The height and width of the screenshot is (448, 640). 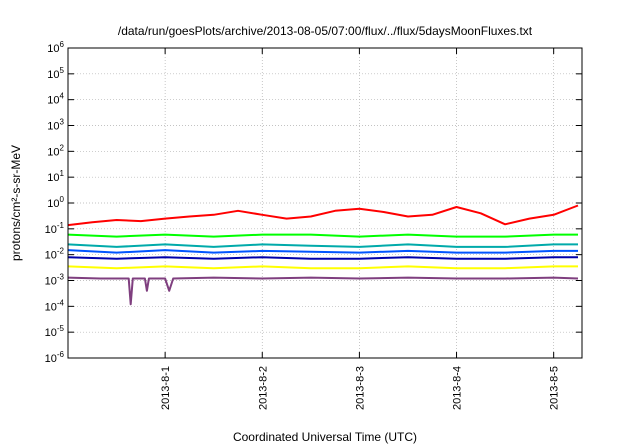 I want to click on y-tick-label: 10⁻¹, so click(x=55, y=228).